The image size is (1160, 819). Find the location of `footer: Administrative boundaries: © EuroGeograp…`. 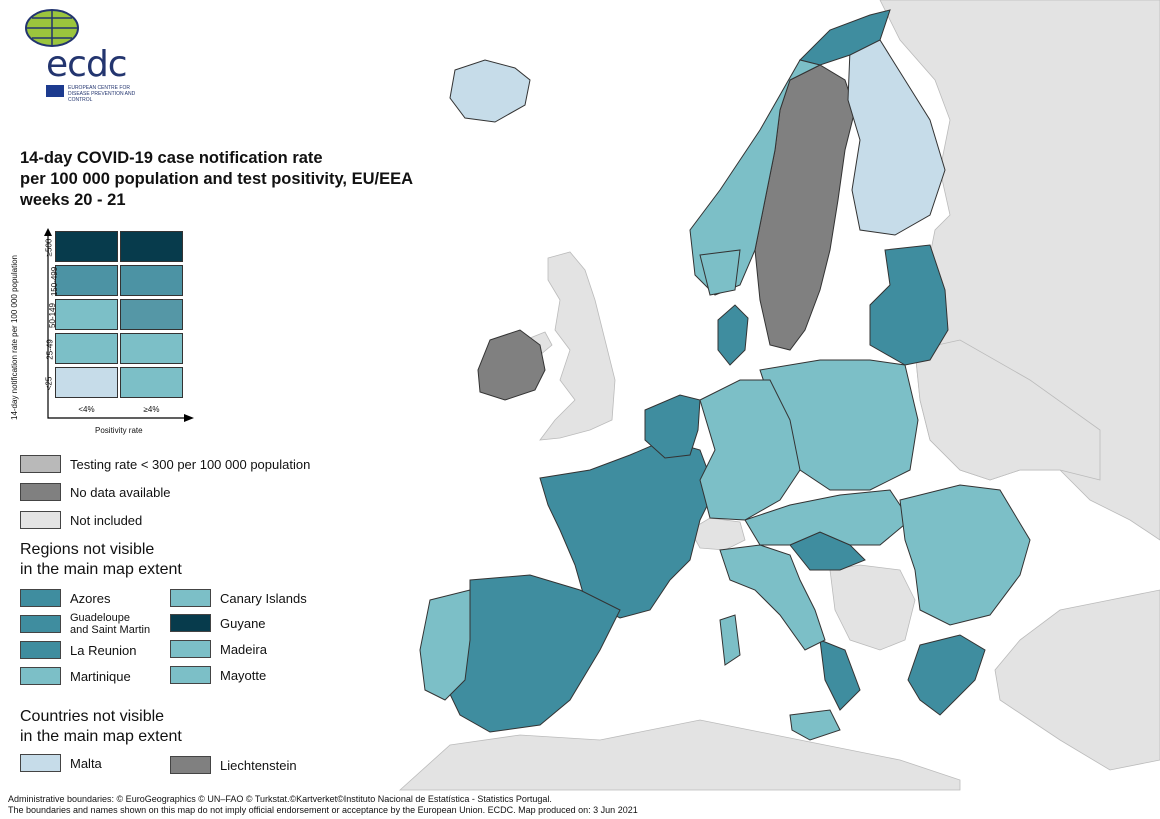

footer: Administrative boundaries: © EuroGeograp… is located at coordinates (323, 805).